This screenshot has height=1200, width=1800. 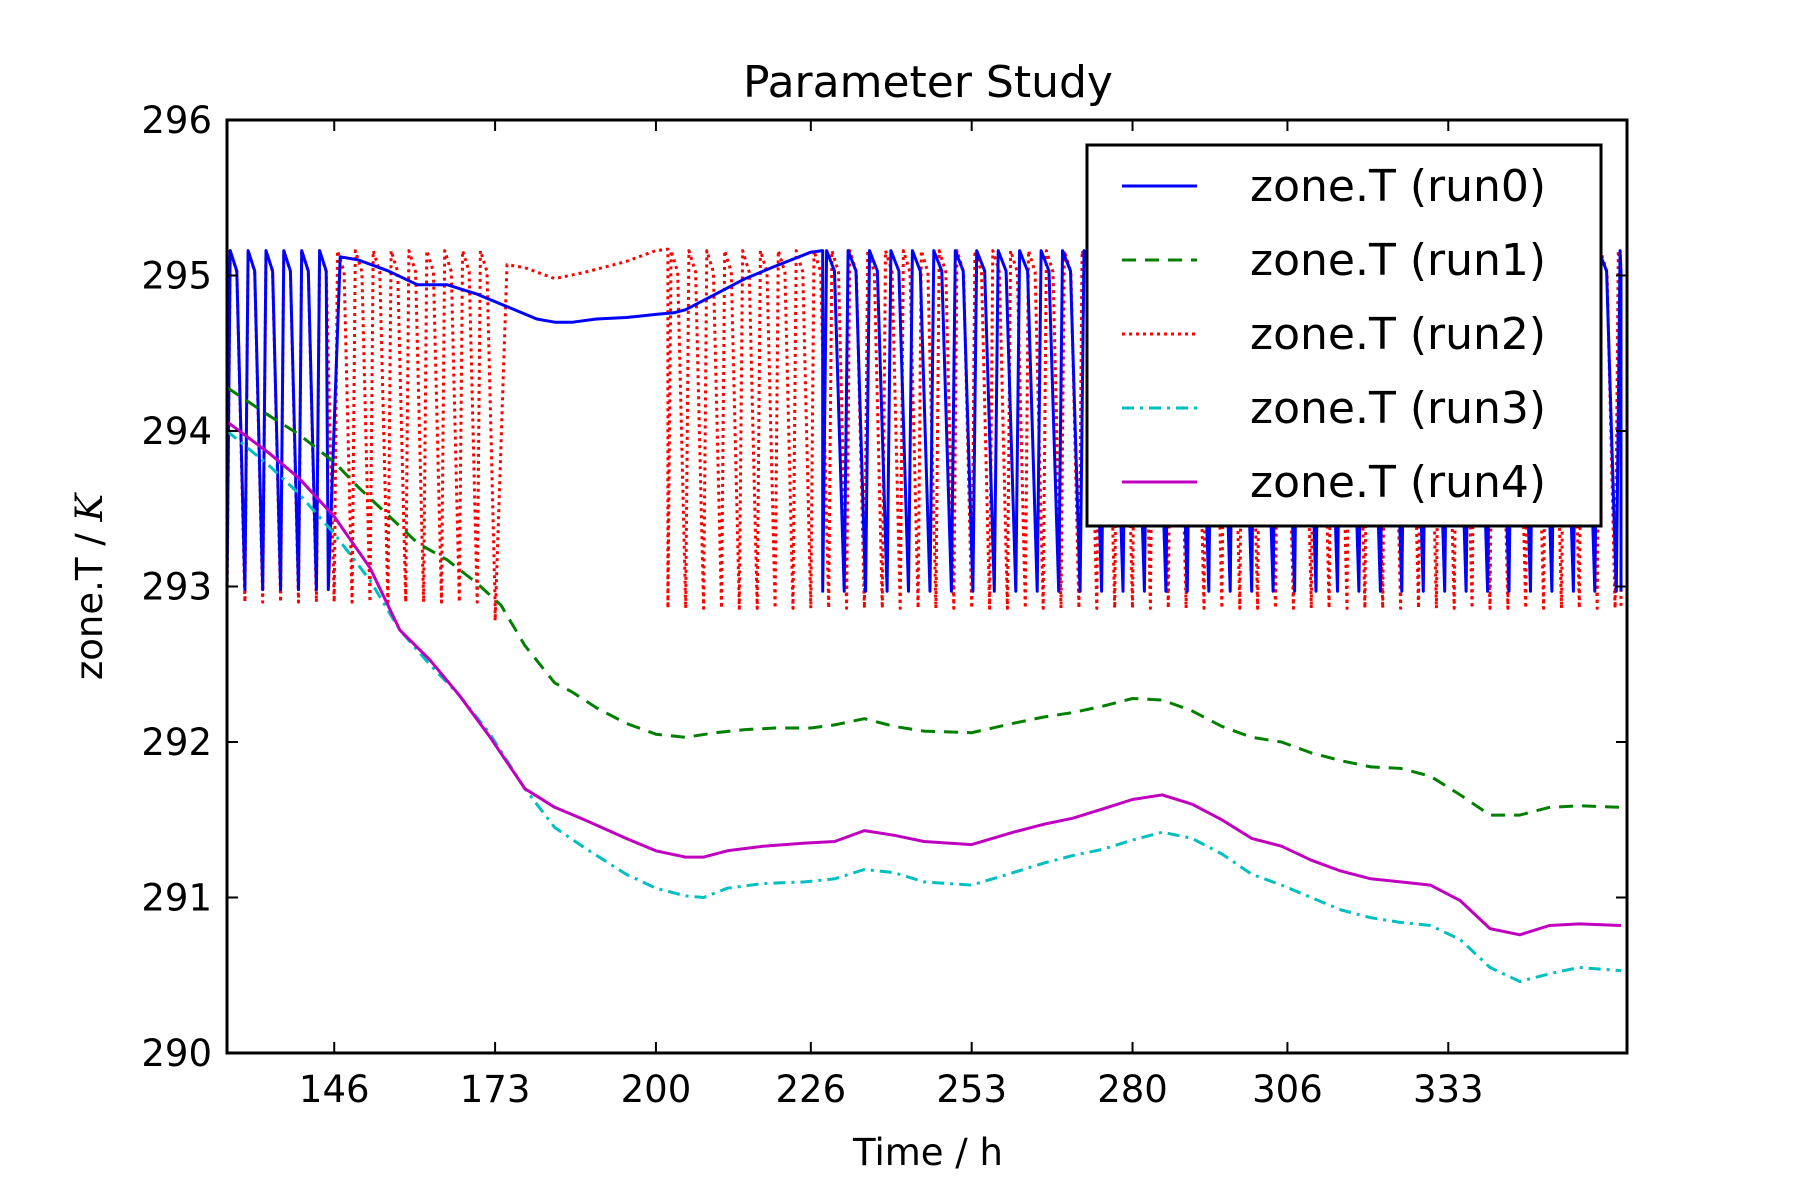 I want to click on x-tick-label: 333, so click(x=1448, y=1089).